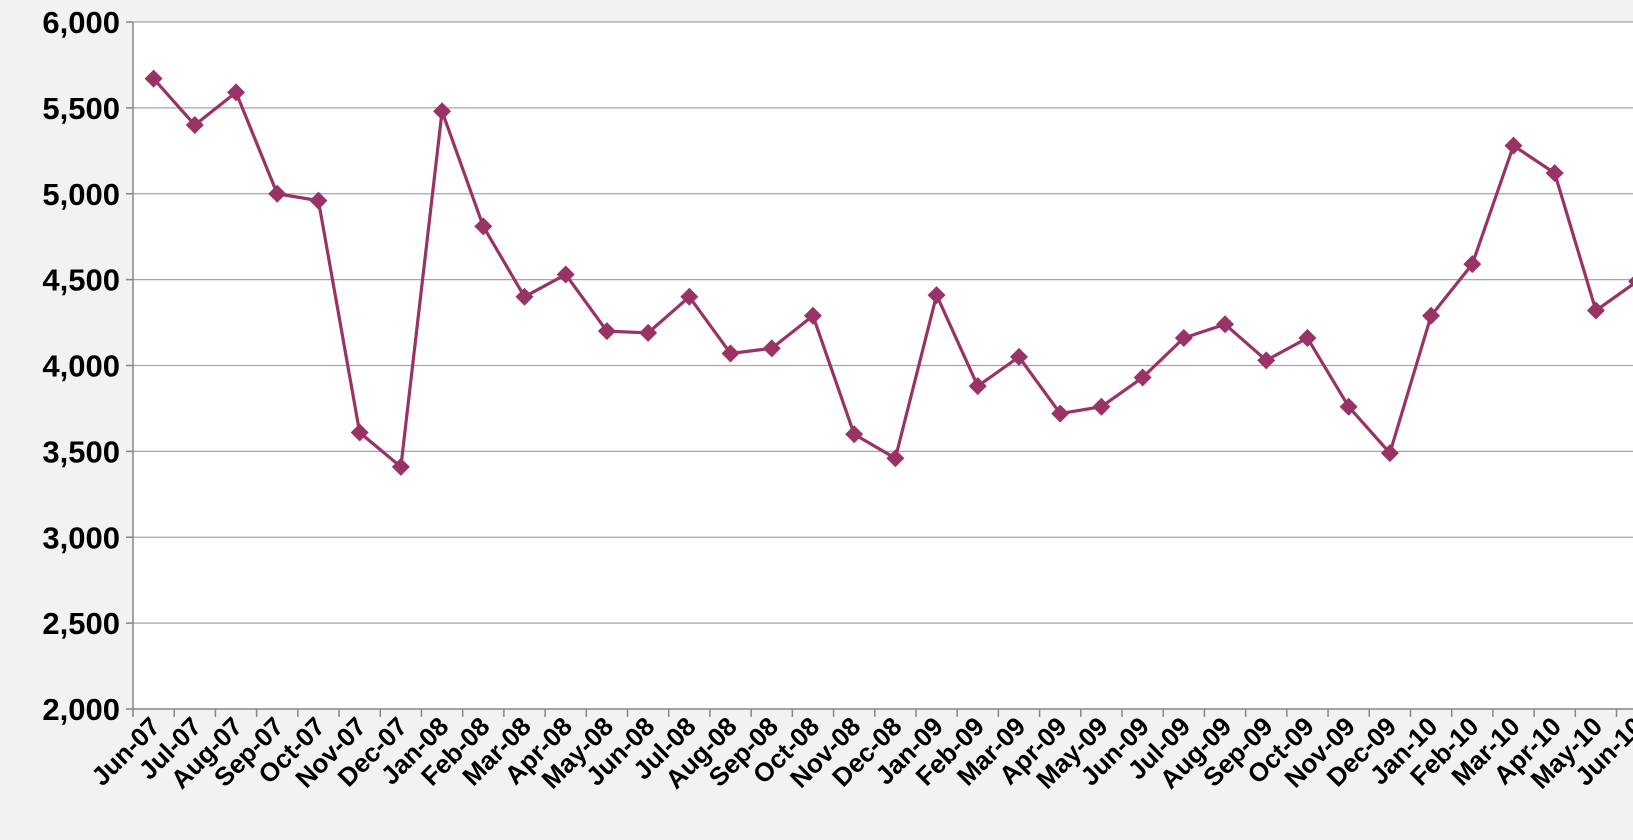  I want to click on y-tick-label: 4,500, so click(81, 280).